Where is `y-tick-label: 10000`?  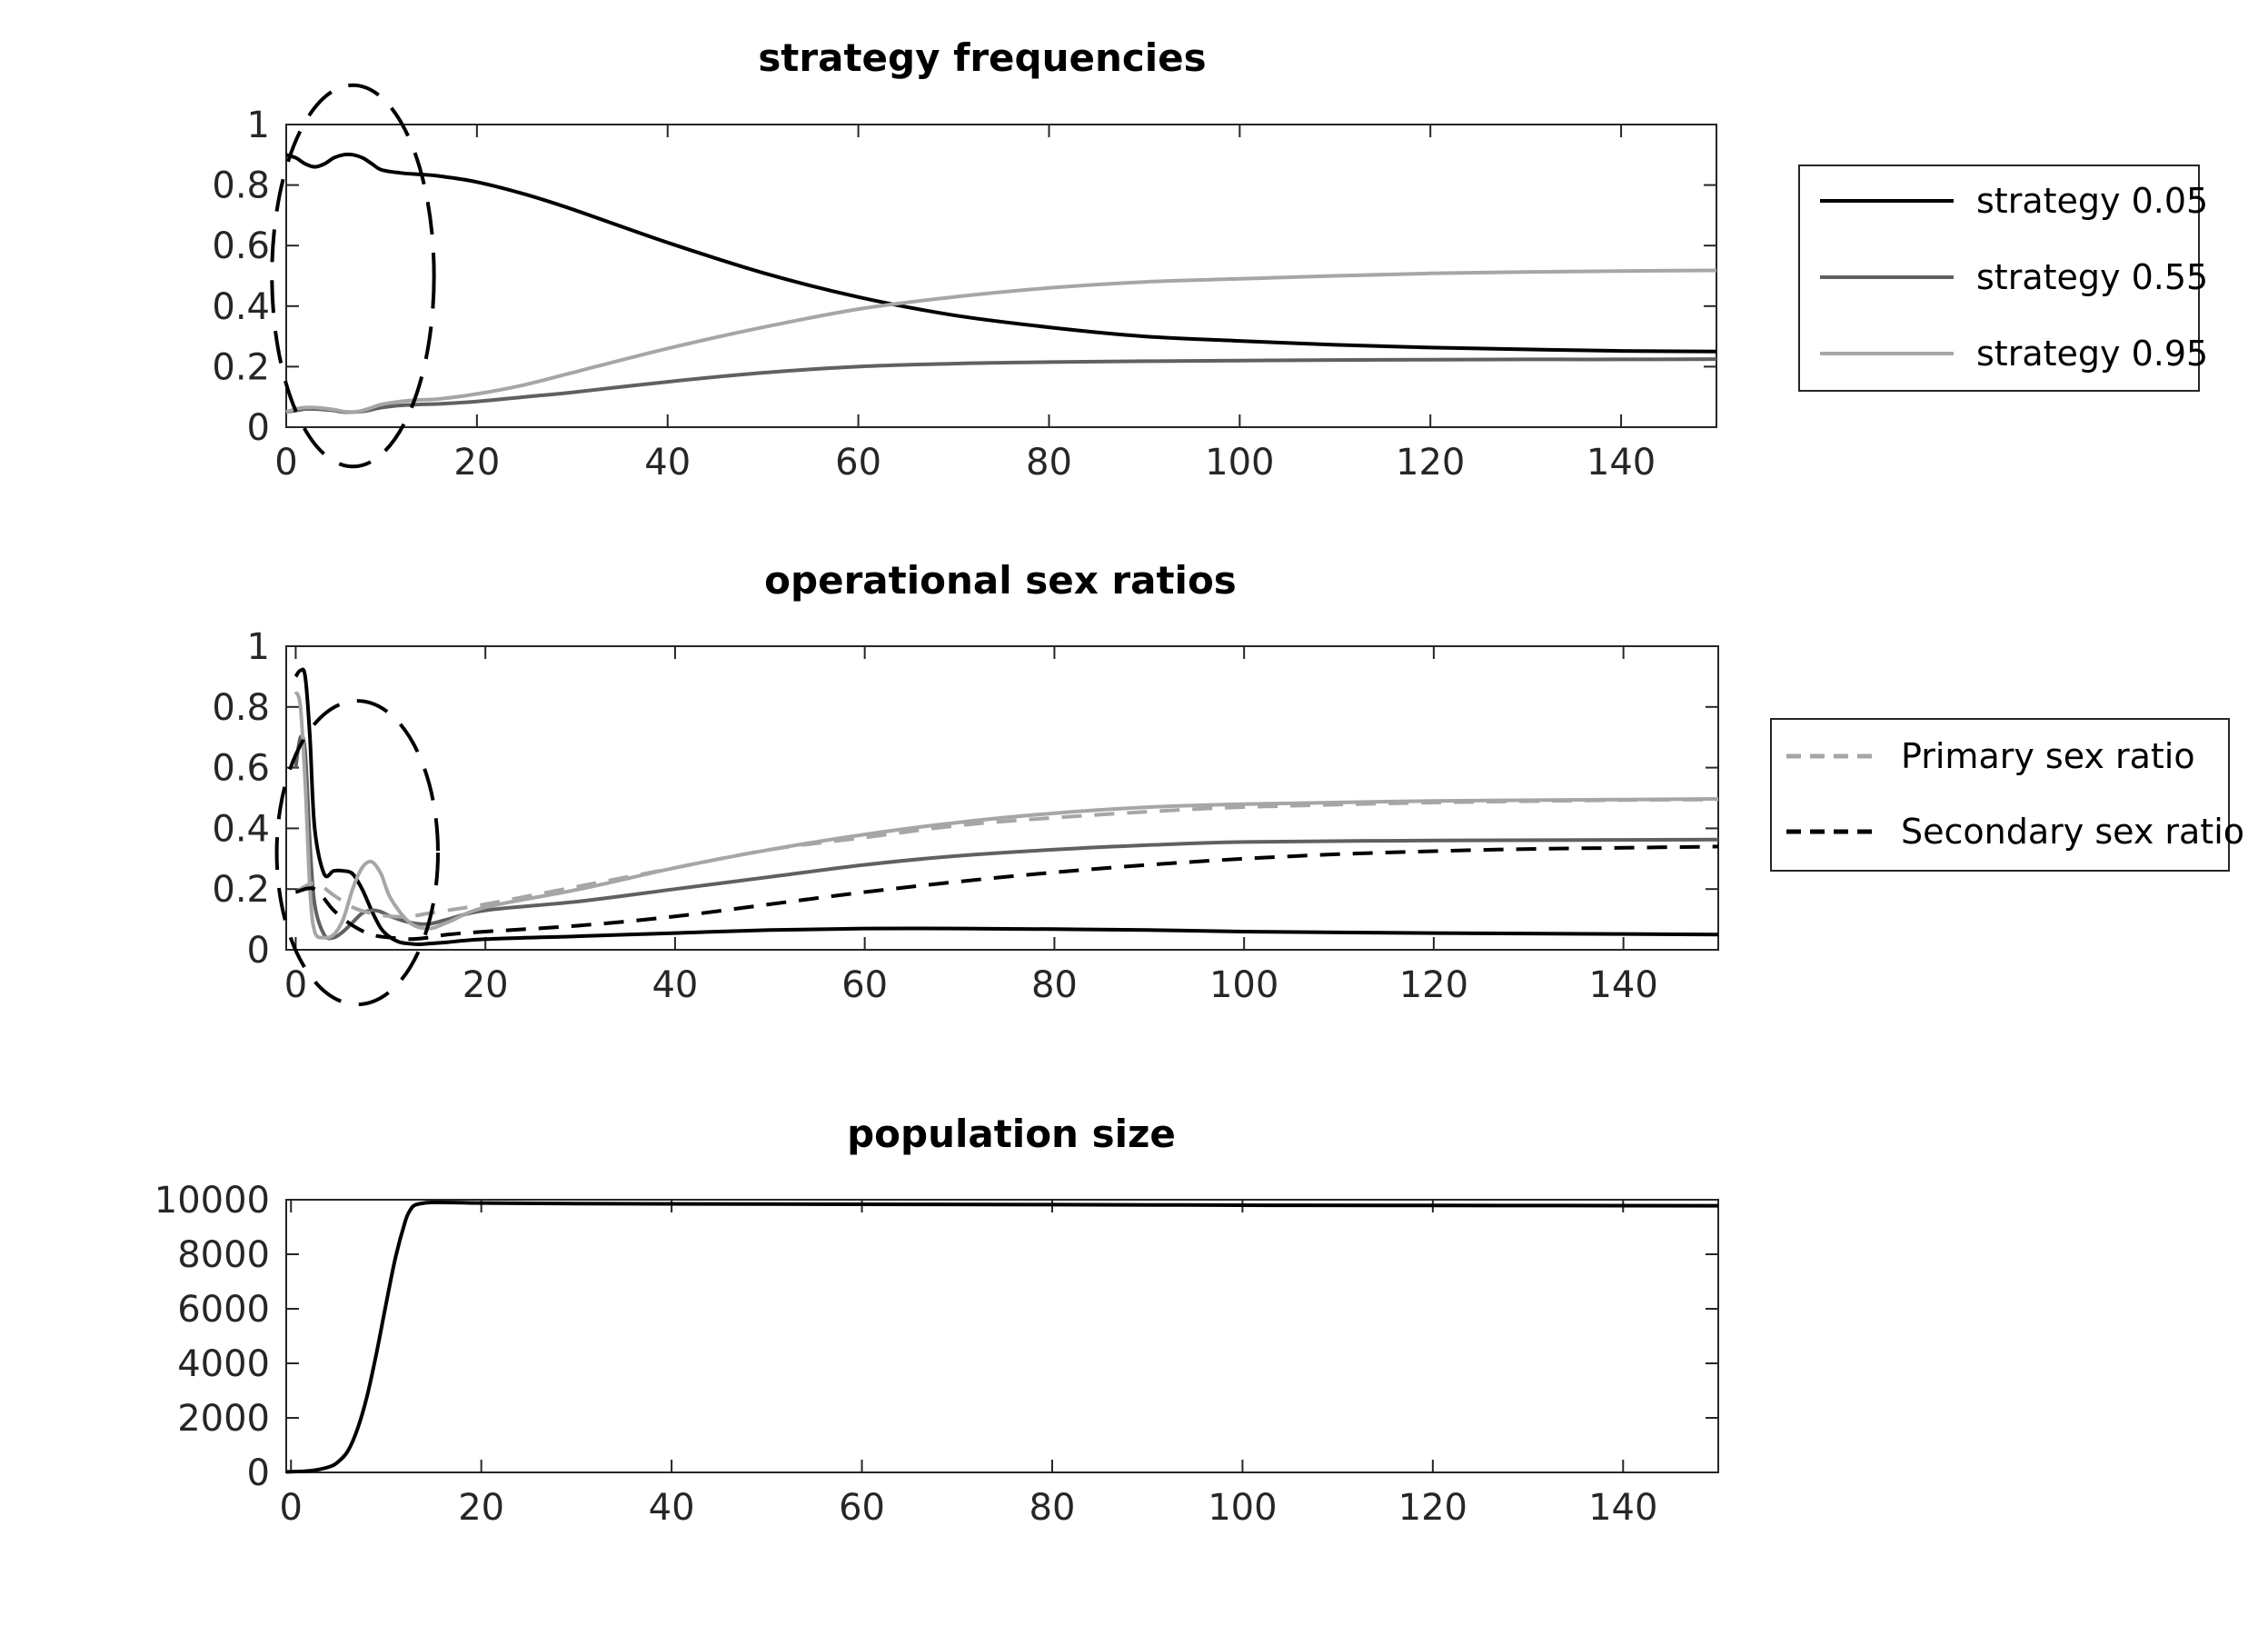 y-tick-label: 10000 is located at coordinates (212, 1201).